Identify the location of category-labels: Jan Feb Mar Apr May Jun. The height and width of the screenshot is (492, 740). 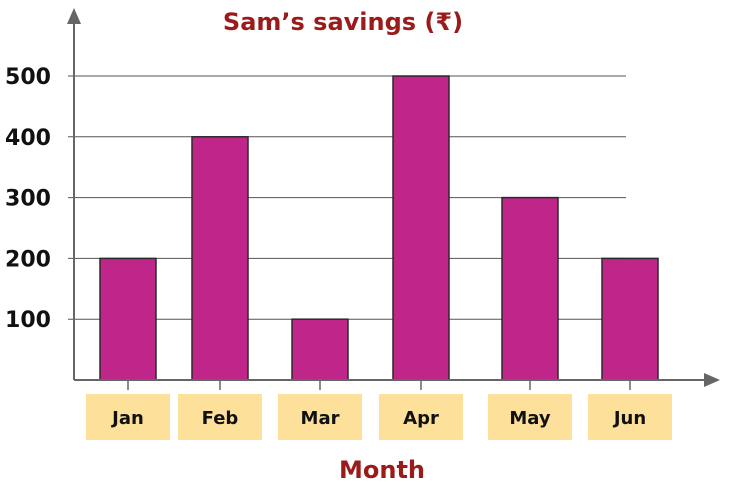
(379, 417).